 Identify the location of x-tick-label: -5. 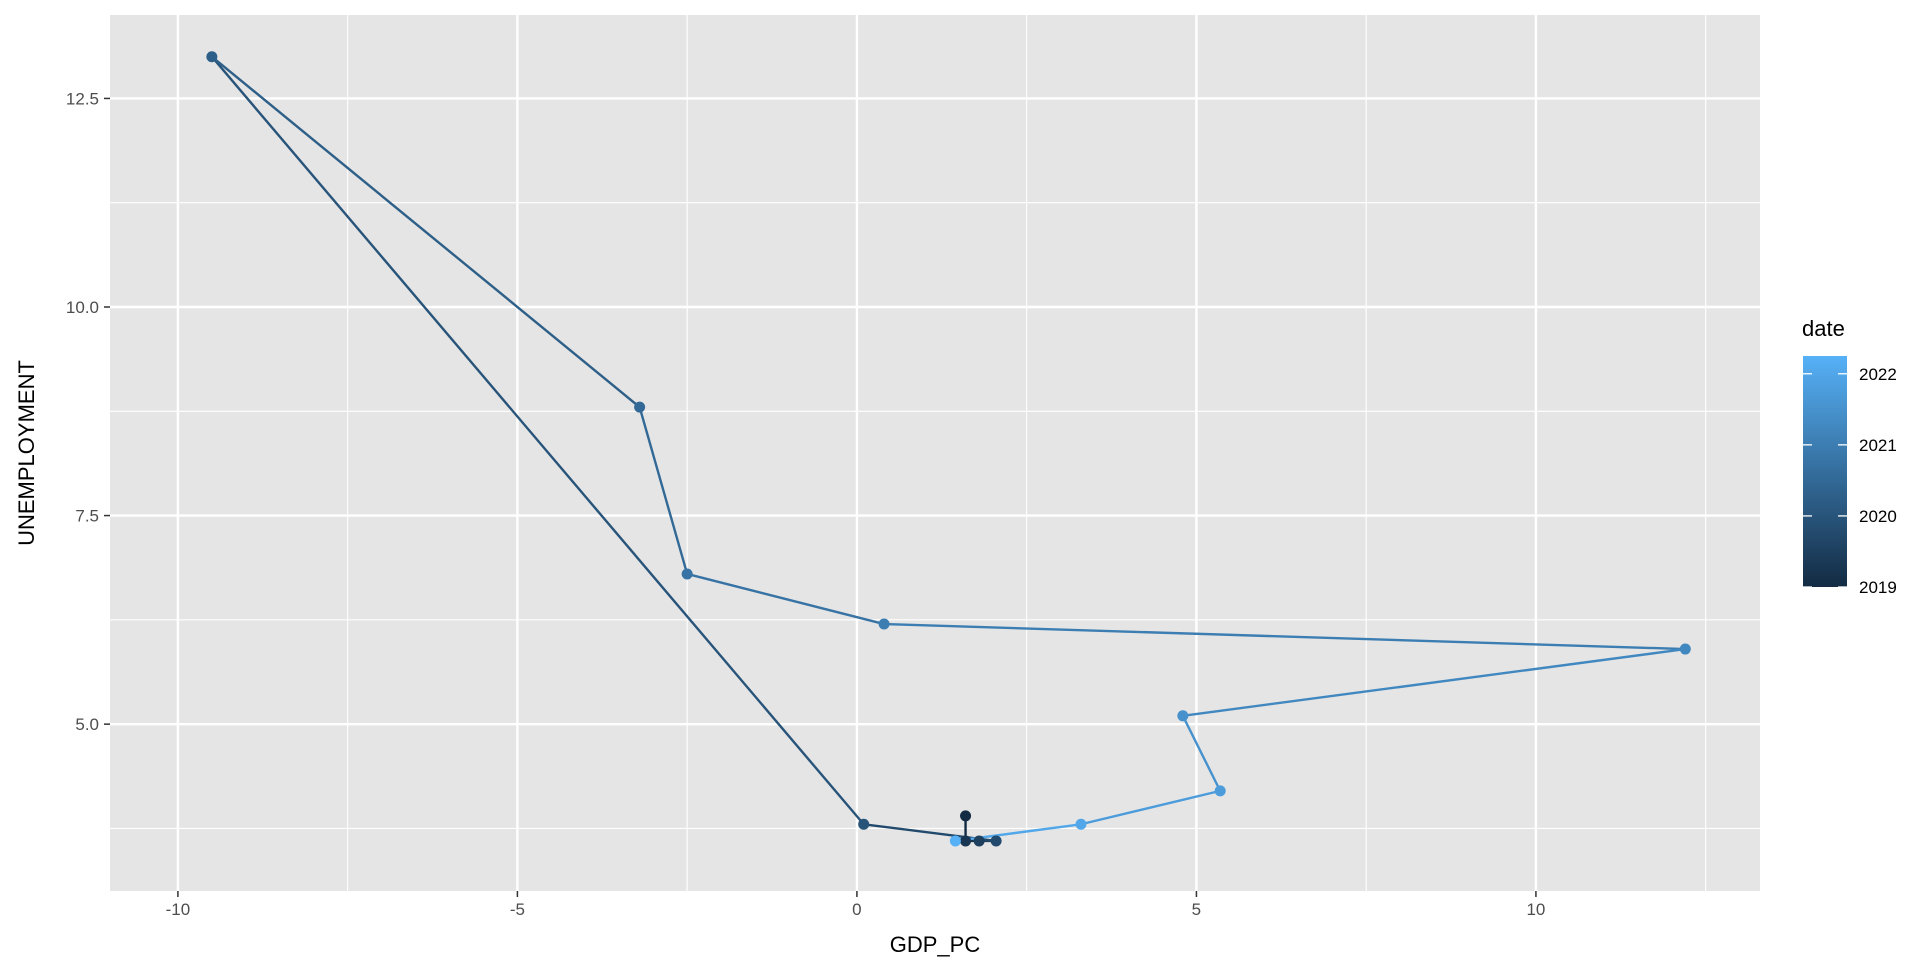
(517, 909).